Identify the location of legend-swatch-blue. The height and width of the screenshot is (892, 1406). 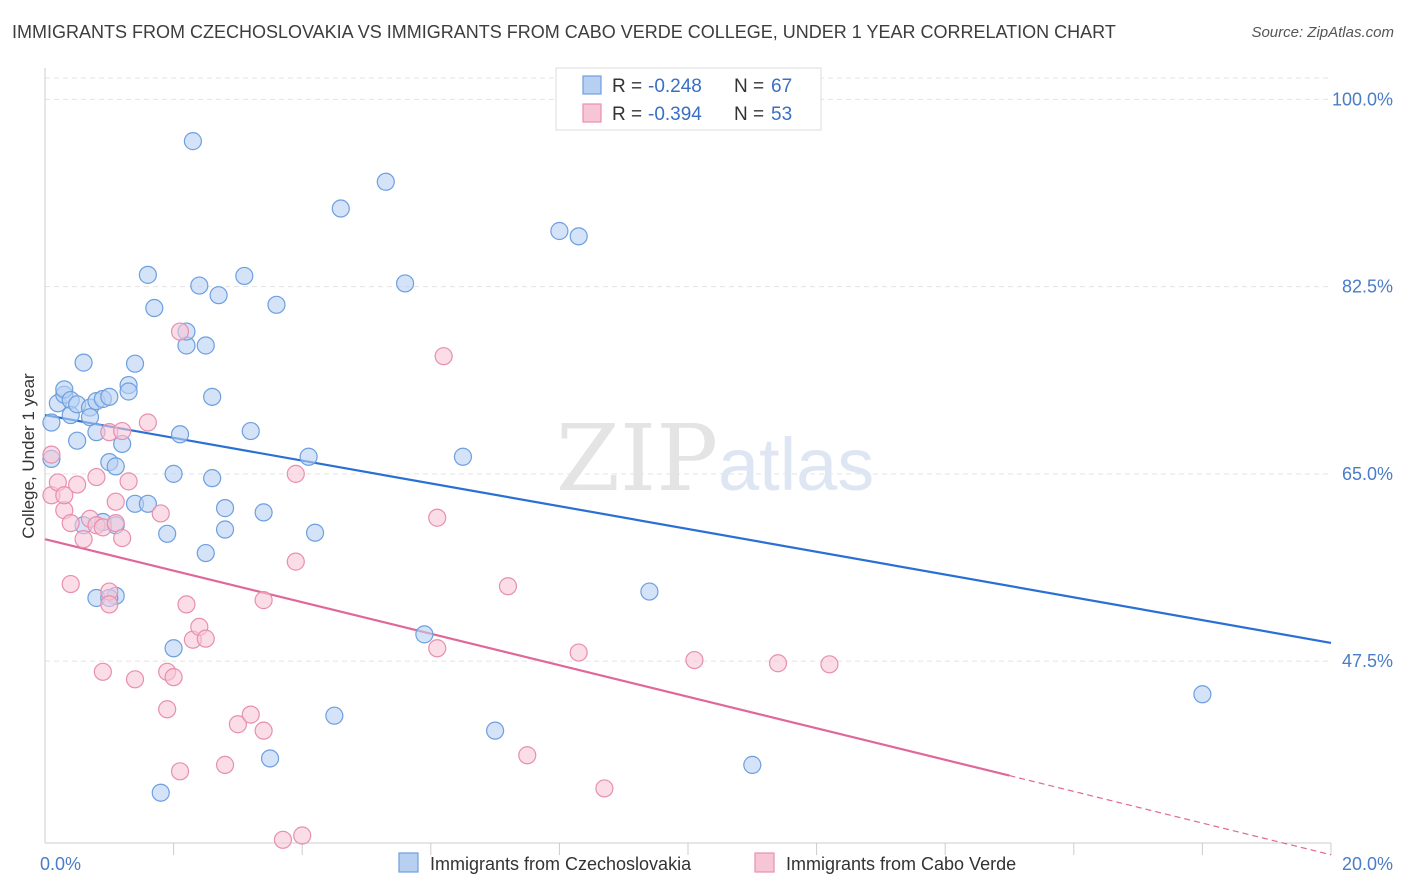
(592, 85).